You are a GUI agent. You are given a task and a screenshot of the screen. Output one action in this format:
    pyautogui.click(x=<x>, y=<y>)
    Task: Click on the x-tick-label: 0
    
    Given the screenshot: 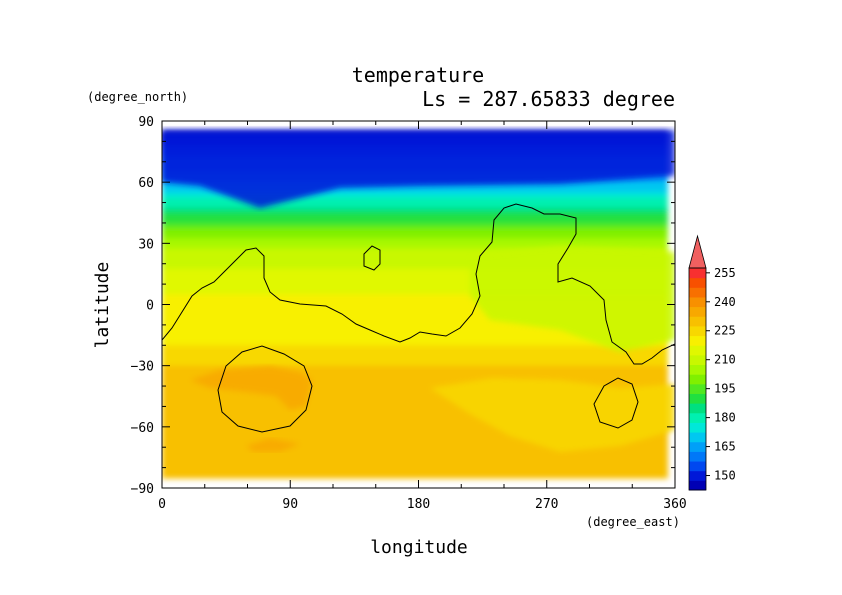 What is the action you would take?
    pyautogui.click(x=162, y=504)
    